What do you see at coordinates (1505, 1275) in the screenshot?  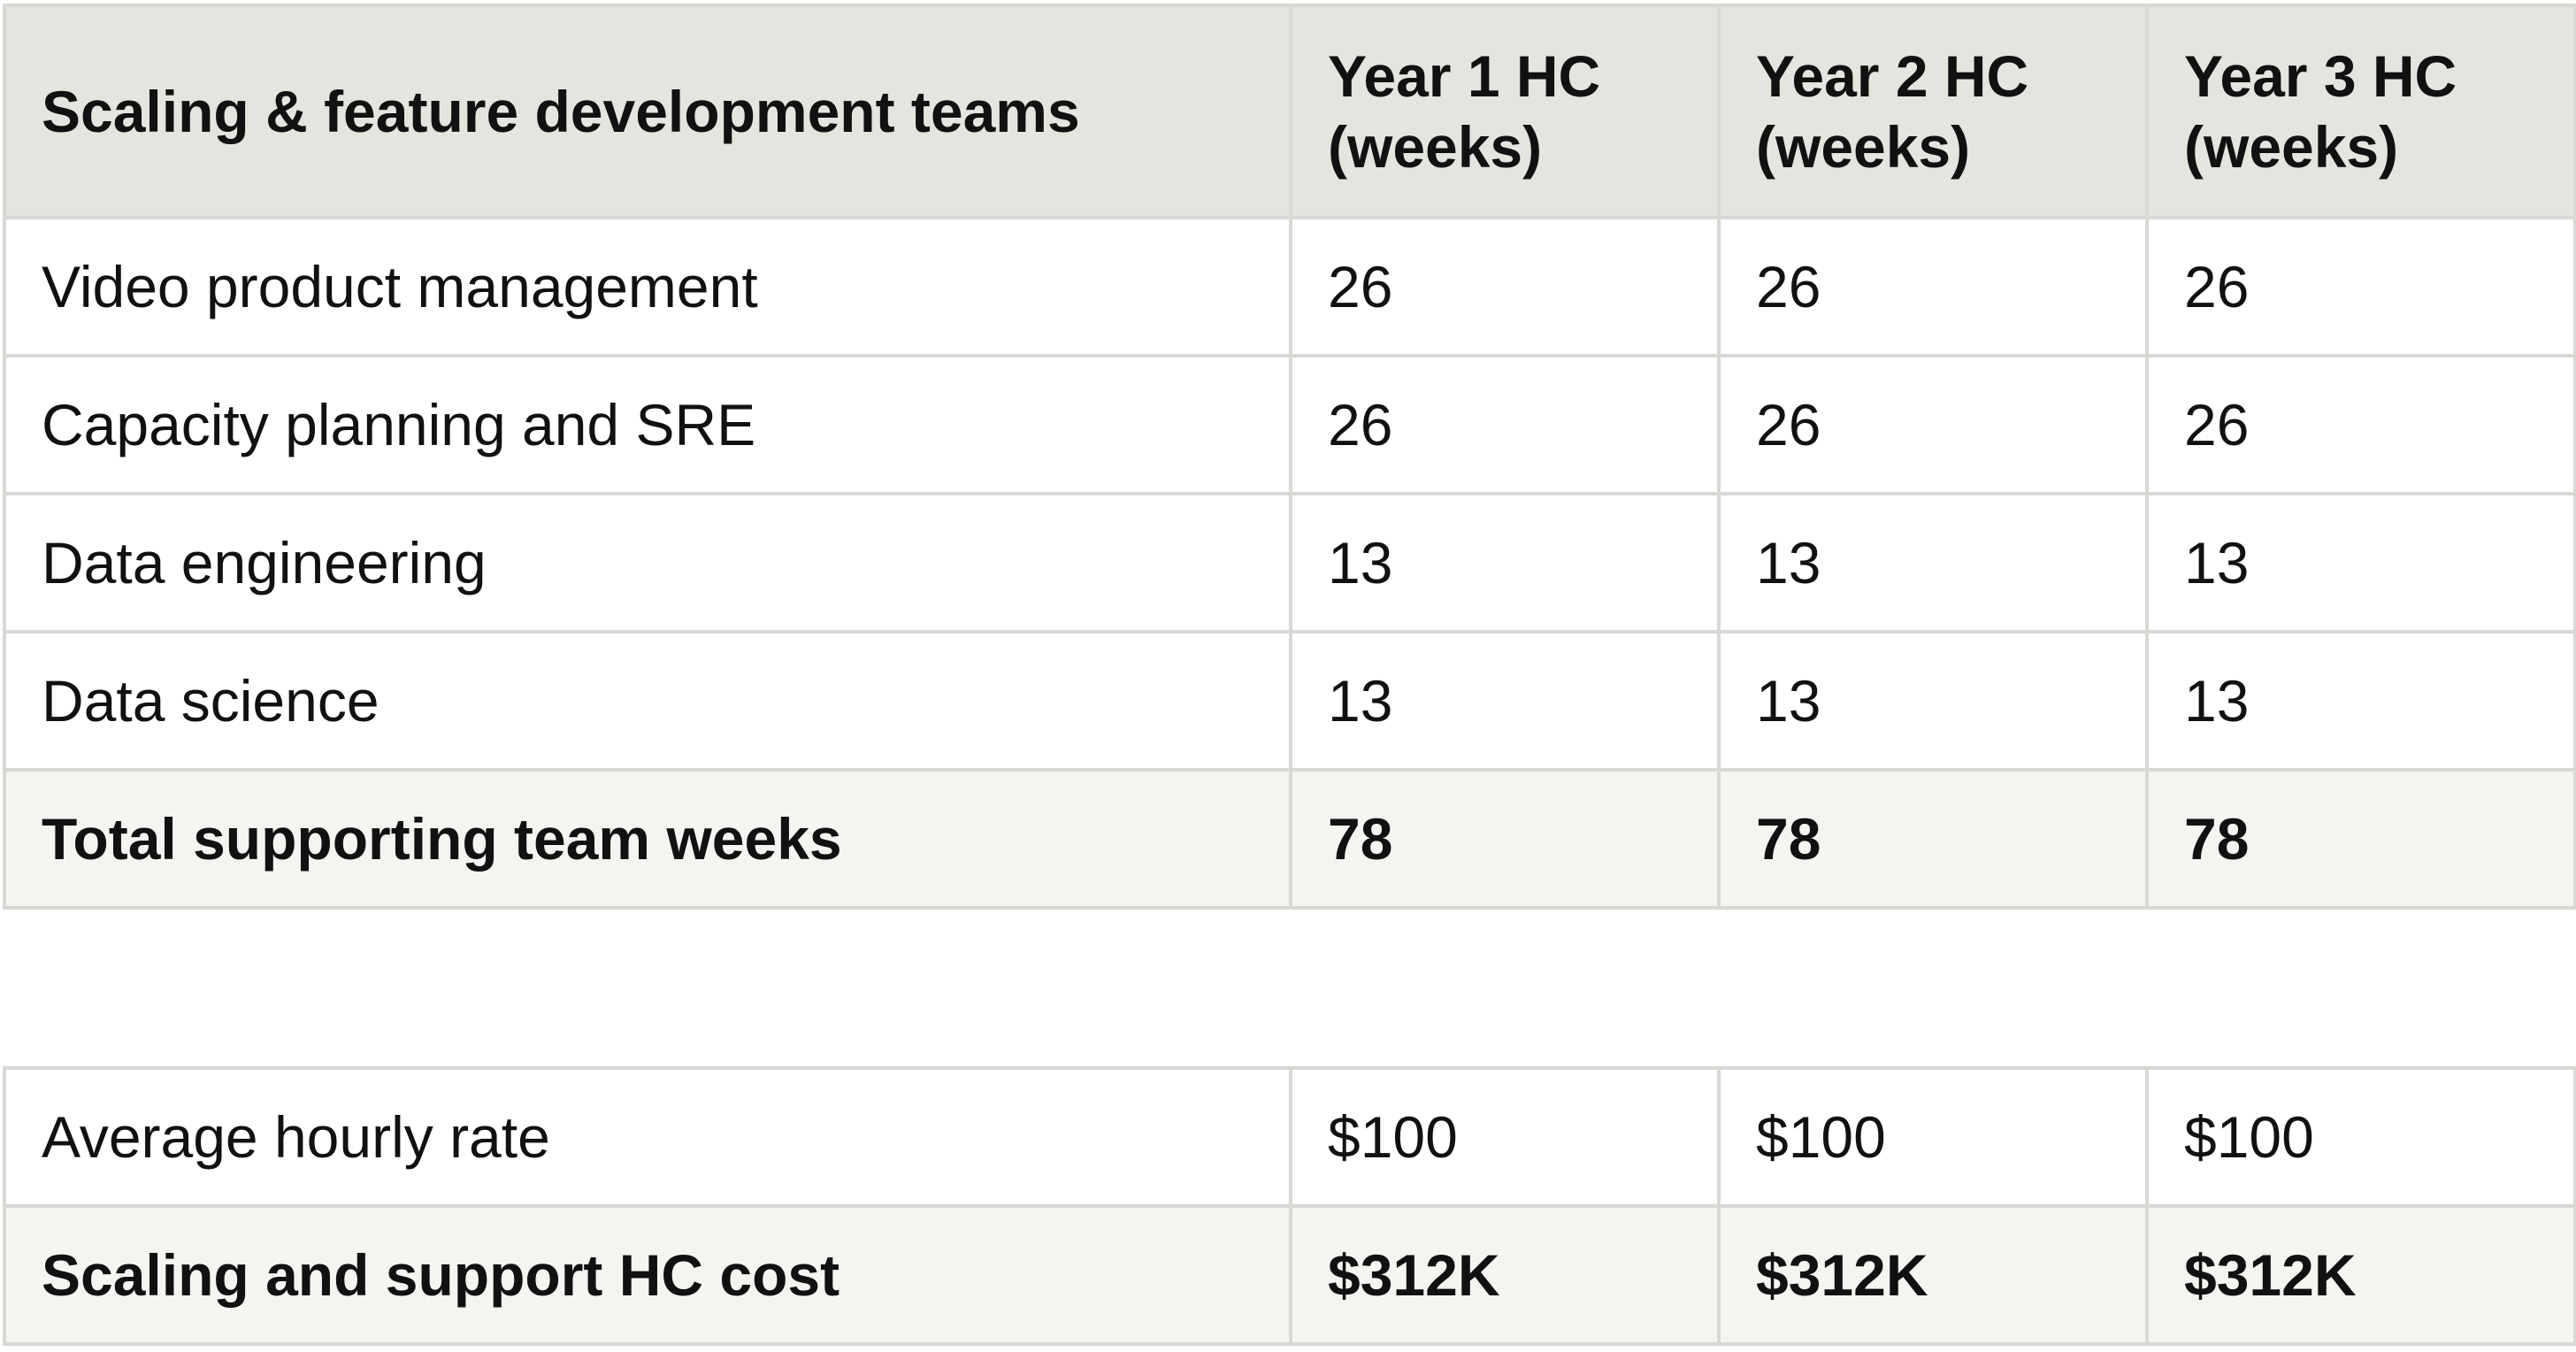 I see `cost-total-year-1: $312K` at bounding box center [1505, 1275].